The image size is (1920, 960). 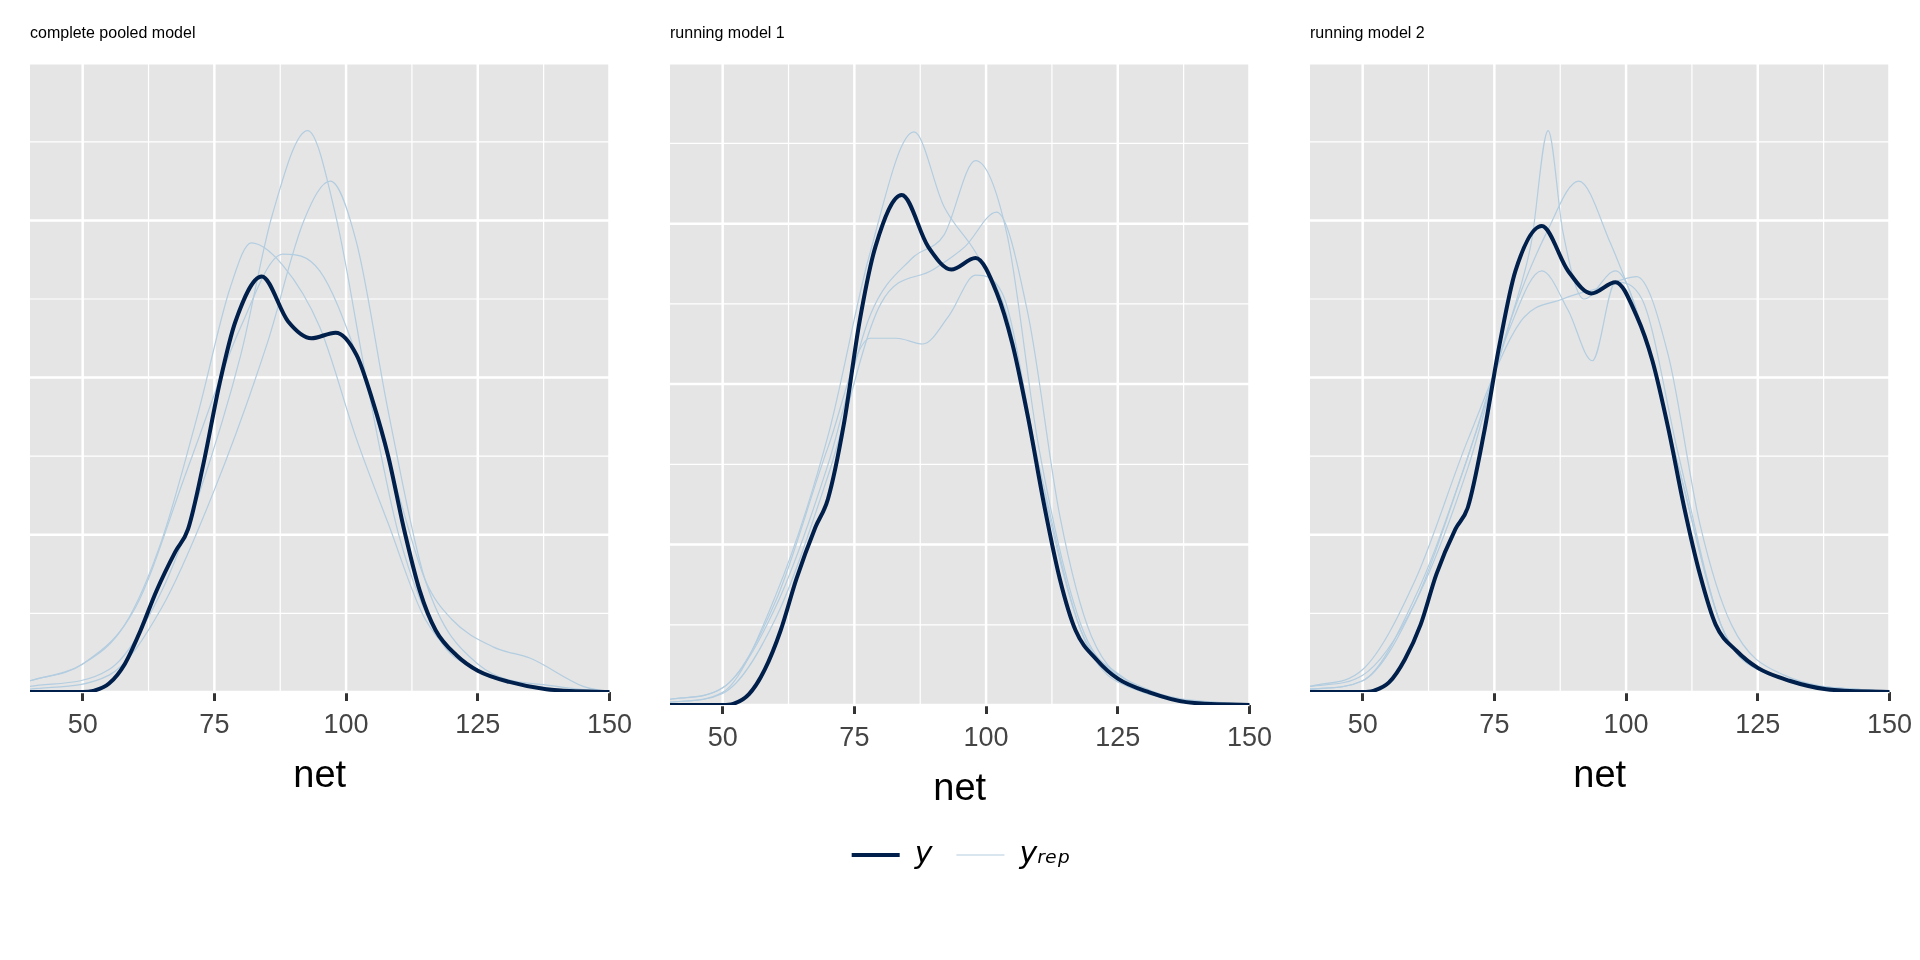 What do you see at coordinates (113, 33) in the screenshot?
I see `chart-title: complete pooled model` at bounding box center [113, 33].